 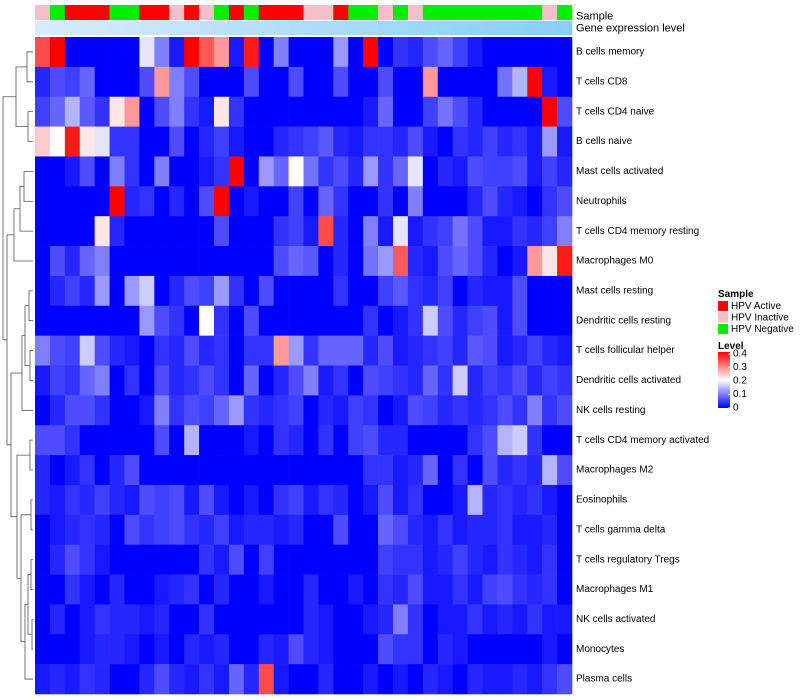 I want to click on row-label: NK cells activated, so click(x=615, y=619).